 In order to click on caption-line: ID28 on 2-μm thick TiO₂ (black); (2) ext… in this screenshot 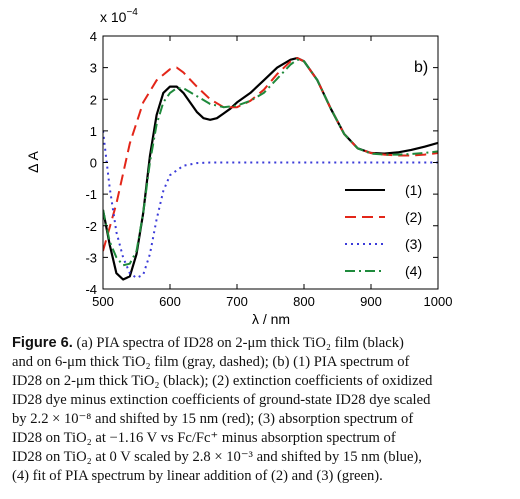, I will do `click(262, 381)`.